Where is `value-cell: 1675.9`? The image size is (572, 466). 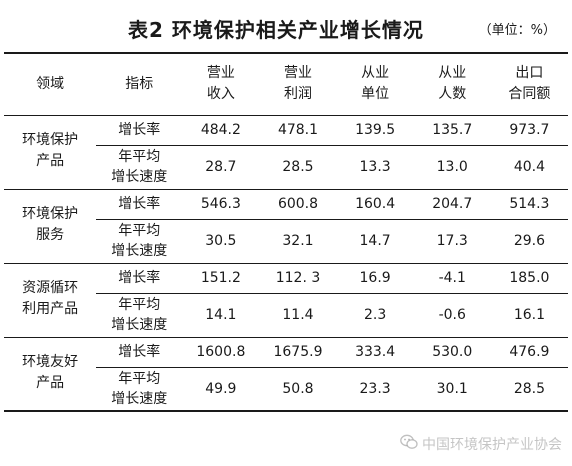 value-cell: 1675.9 is located at coordinates (298, 352).